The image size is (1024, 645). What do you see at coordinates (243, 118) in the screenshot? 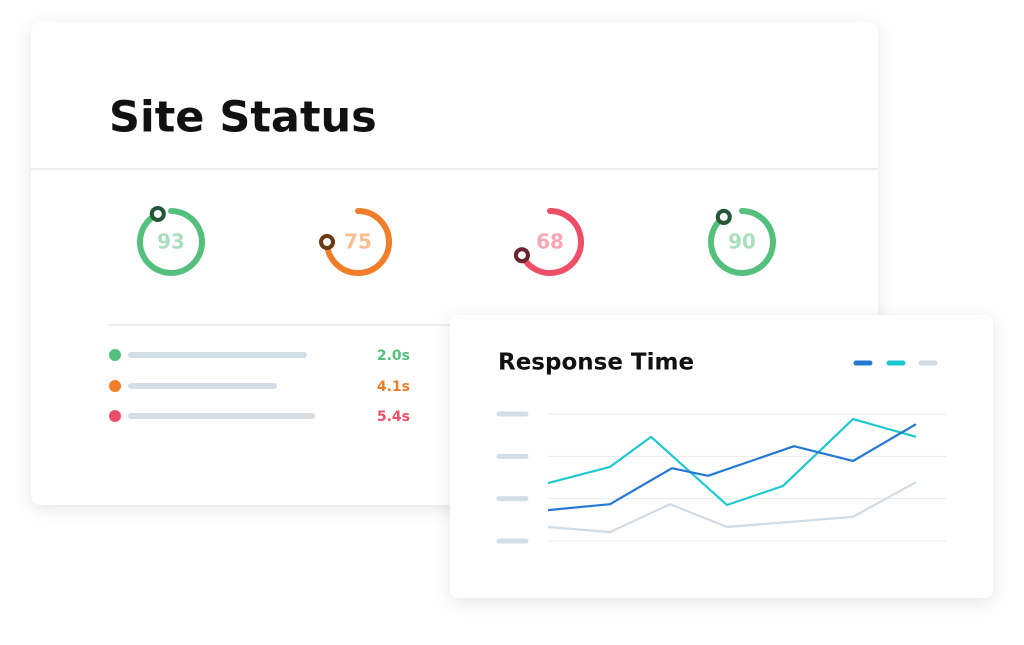
I see `card-title: Site Status` at bounding box center [243, 118].